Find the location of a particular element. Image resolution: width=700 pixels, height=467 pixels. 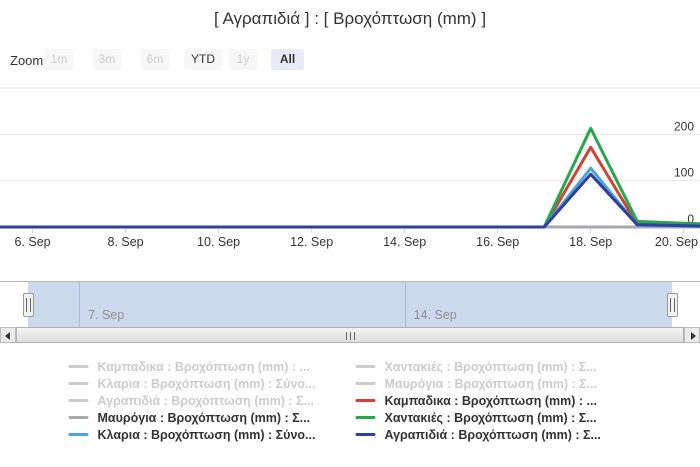

x-axis-label: 14. Sep is located at coordinates (404, 242).